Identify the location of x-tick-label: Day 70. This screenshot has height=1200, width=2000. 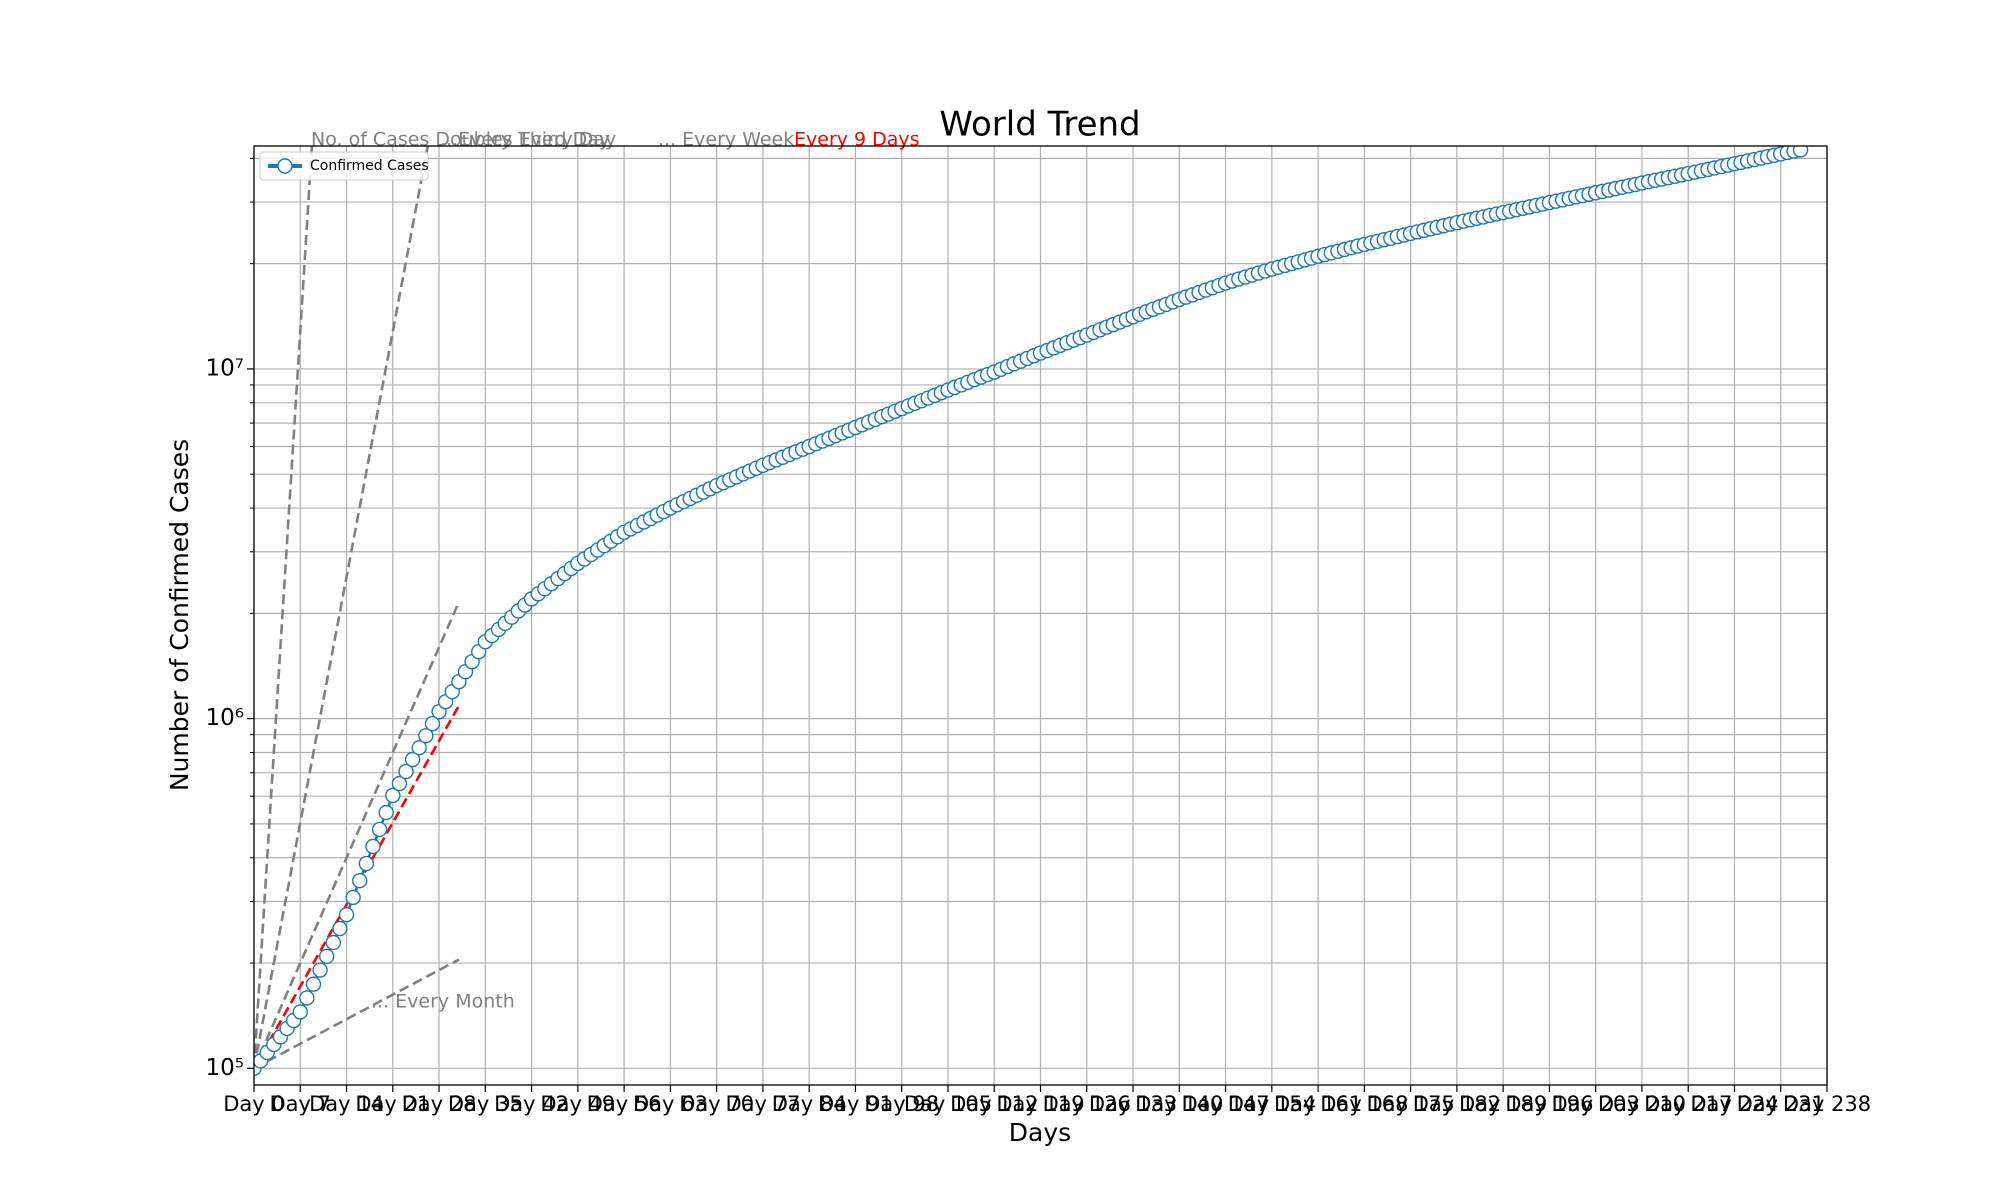
(716, 1104).